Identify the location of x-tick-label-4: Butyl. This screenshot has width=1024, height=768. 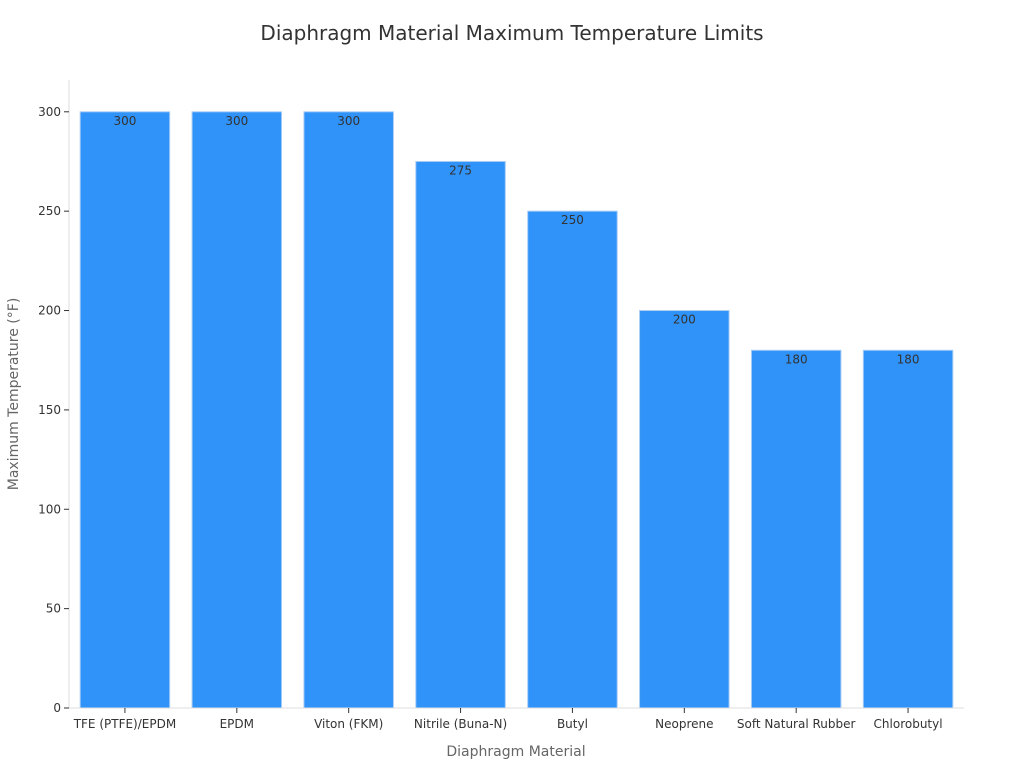
(572, 724).